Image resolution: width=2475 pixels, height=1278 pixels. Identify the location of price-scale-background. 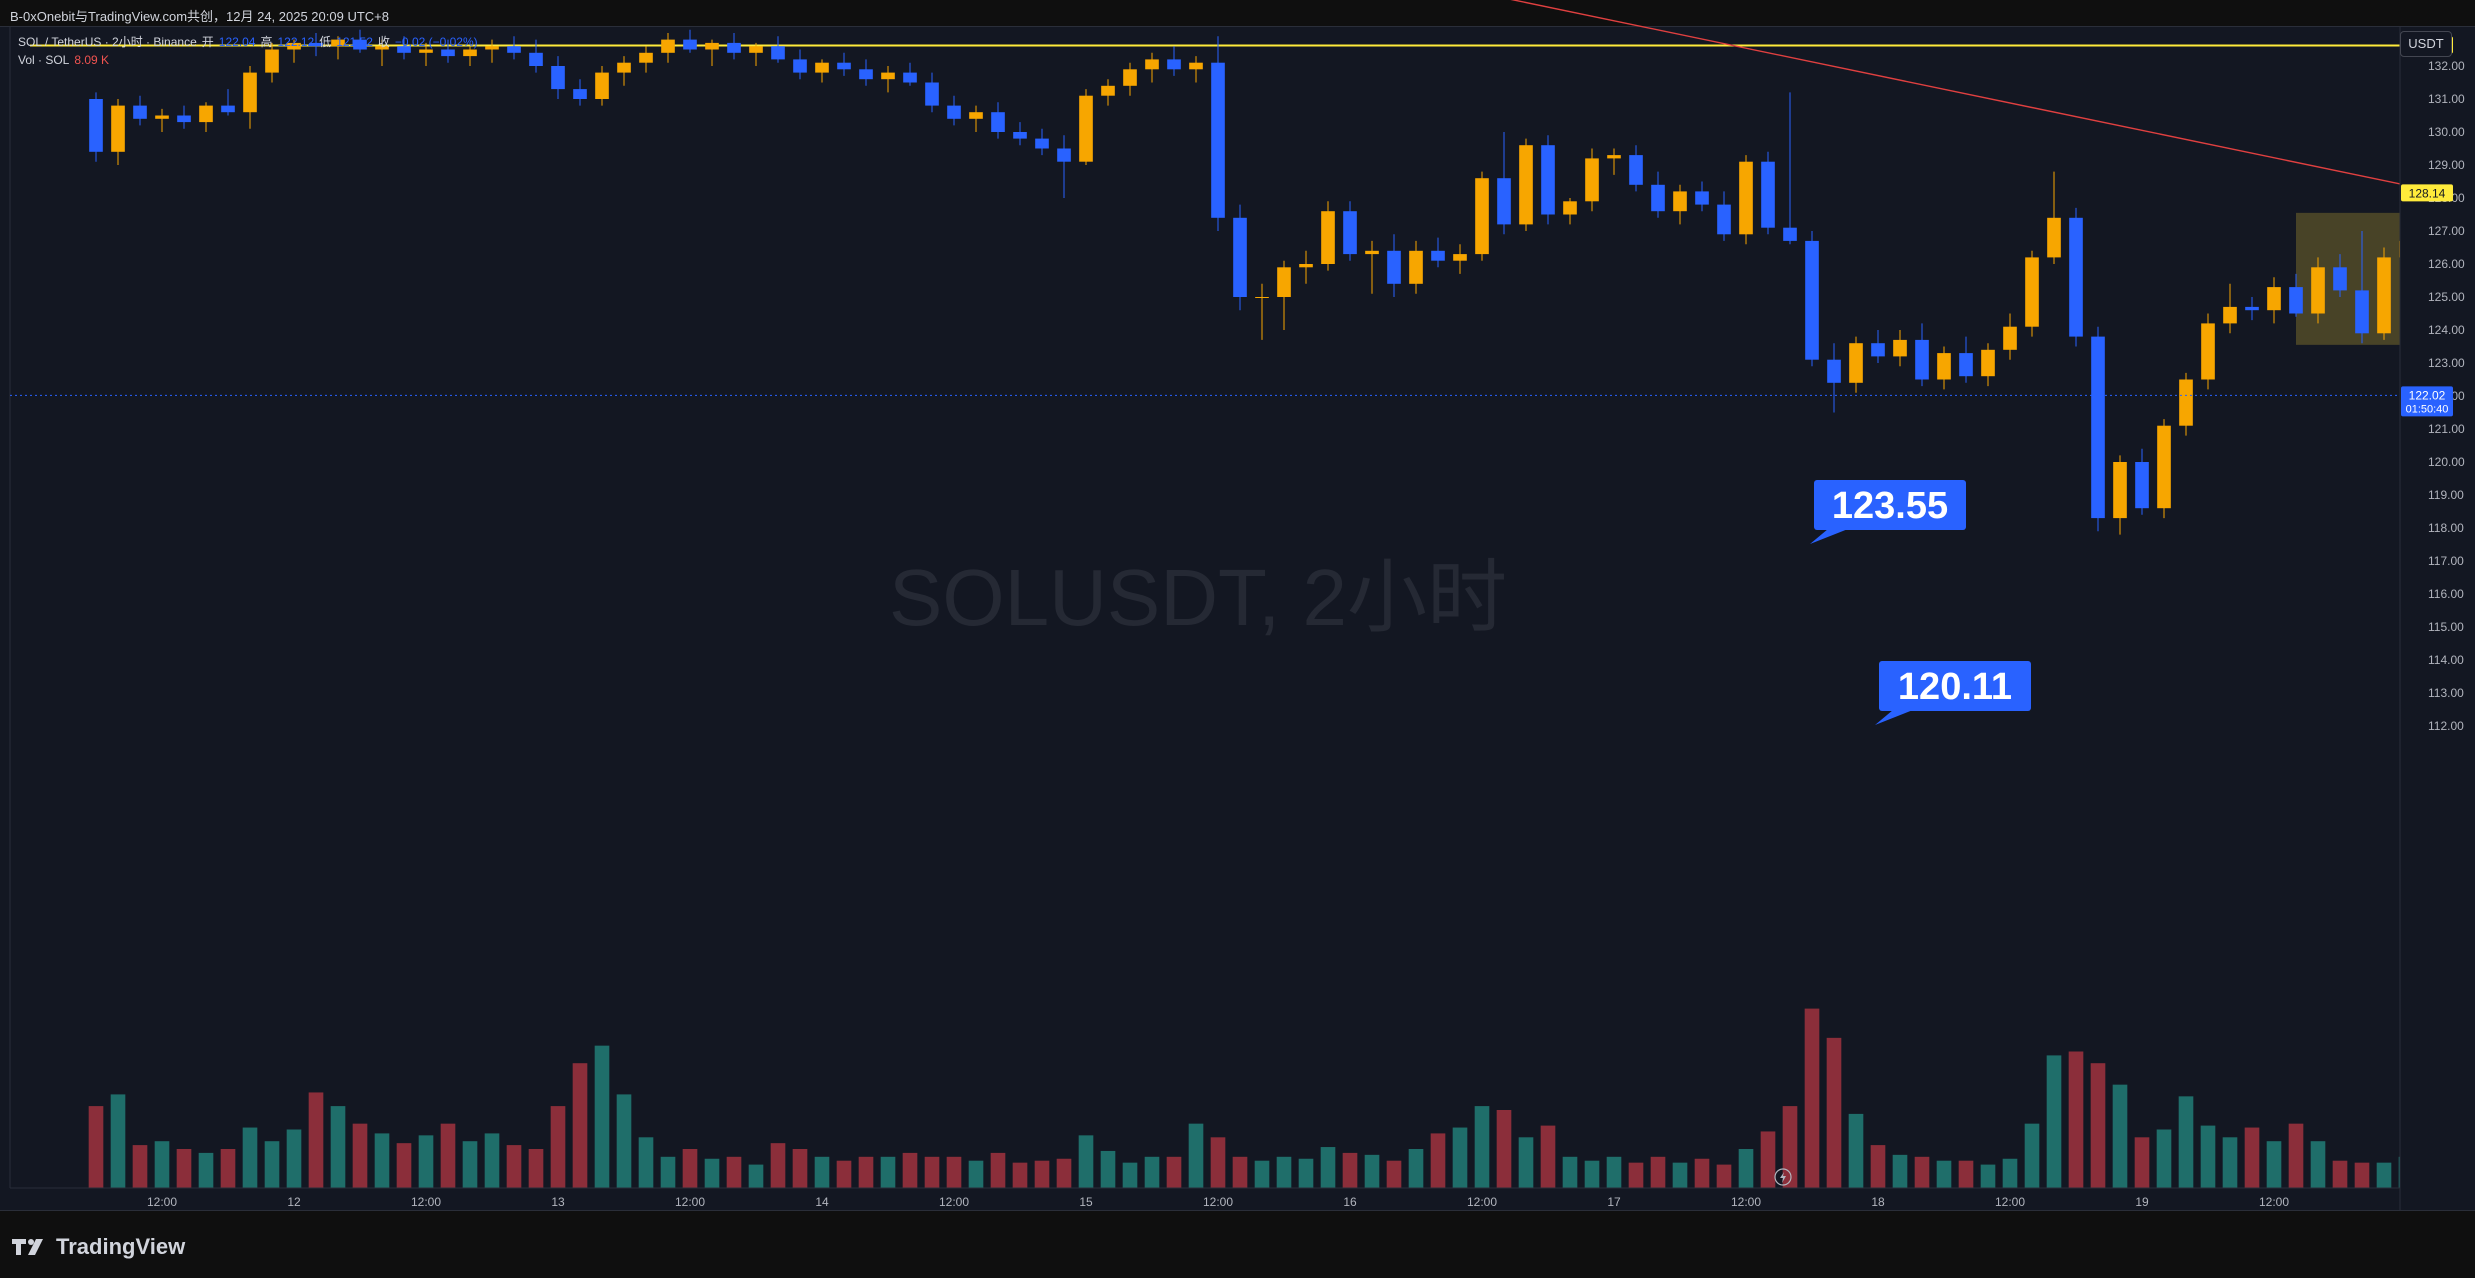
(2437, 618).